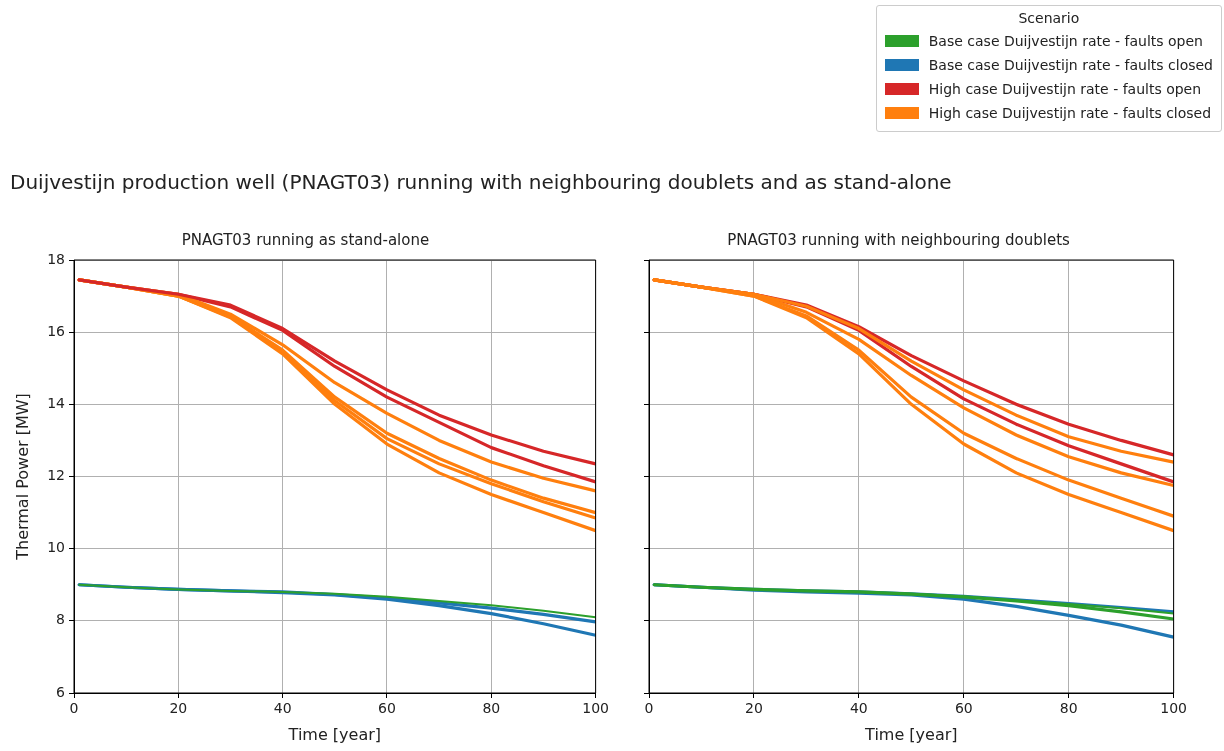 This screenshot has height=751, width=1224. Describe the element at coordinates (899, 239) in the screenshot. I see `chart-title: PNAGT03 running with neighbouring doublets` at that location.